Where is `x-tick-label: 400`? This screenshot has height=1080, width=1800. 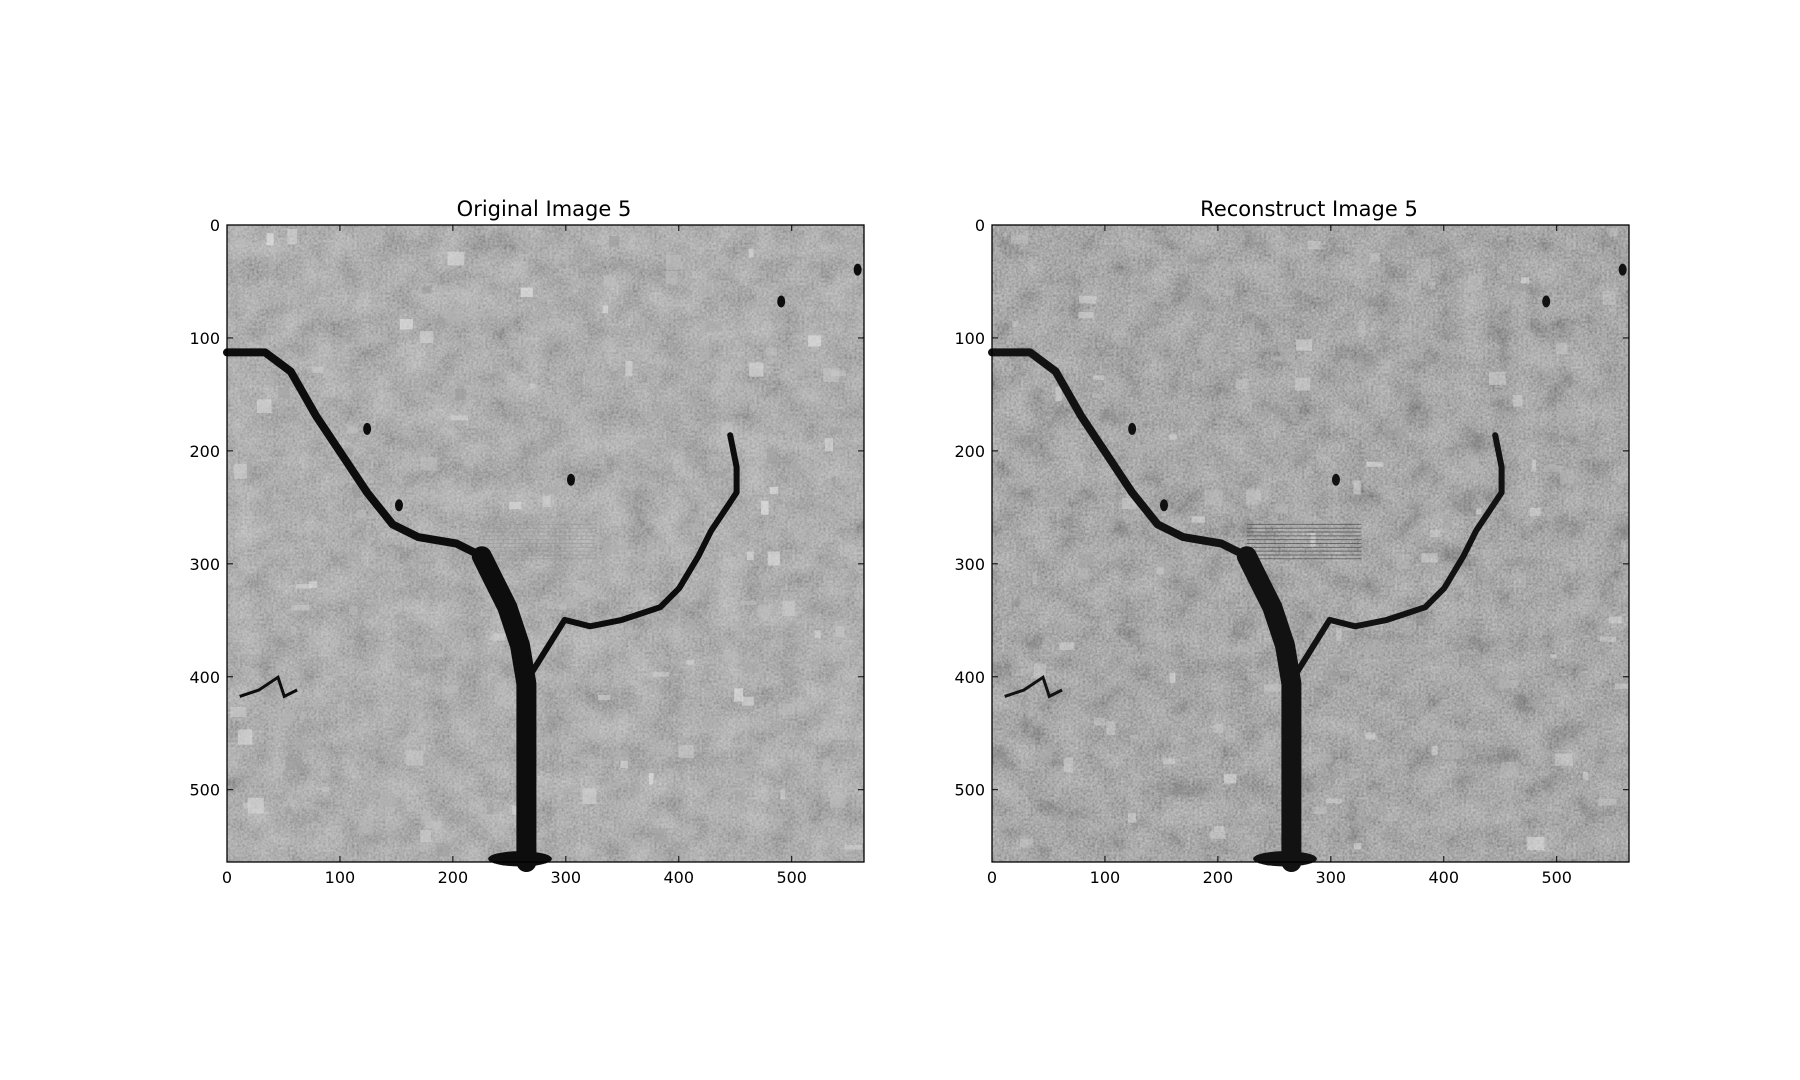
x-tick-label: 400 is located at coordinates (1443, 877).